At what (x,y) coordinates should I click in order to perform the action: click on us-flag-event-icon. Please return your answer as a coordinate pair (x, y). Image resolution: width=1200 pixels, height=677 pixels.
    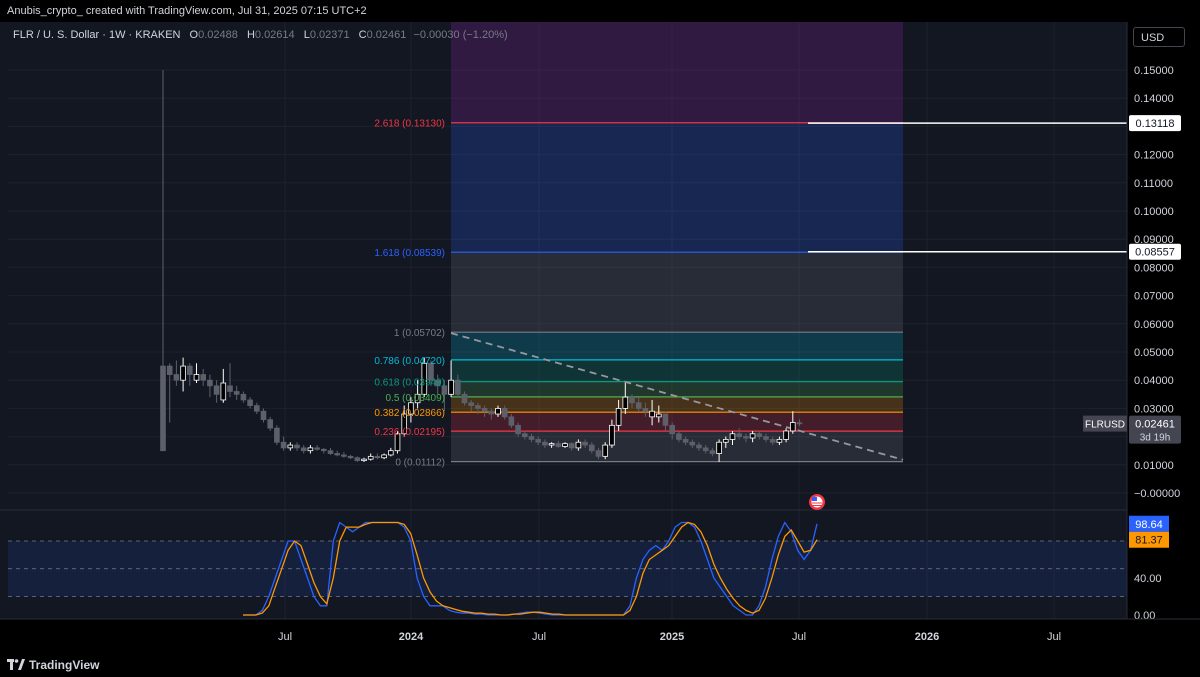
    Looking at the image, I should click on (817, 502).